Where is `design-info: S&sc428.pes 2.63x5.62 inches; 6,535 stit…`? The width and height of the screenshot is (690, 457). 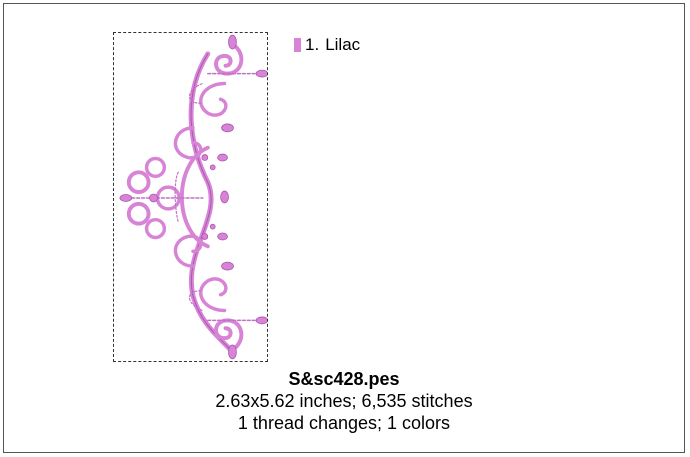 design-info: S&sc428.pes 2.63x5.62 inches; 6,535 stit… is located at coordinates (344, 401).